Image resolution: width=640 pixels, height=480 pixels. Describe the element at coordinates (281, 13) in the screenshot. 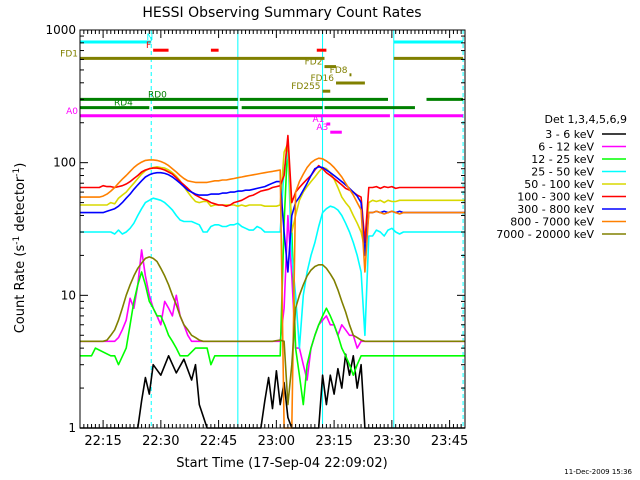

I see `chart-title: HESSI Observing Summary Count Rates` at that location.